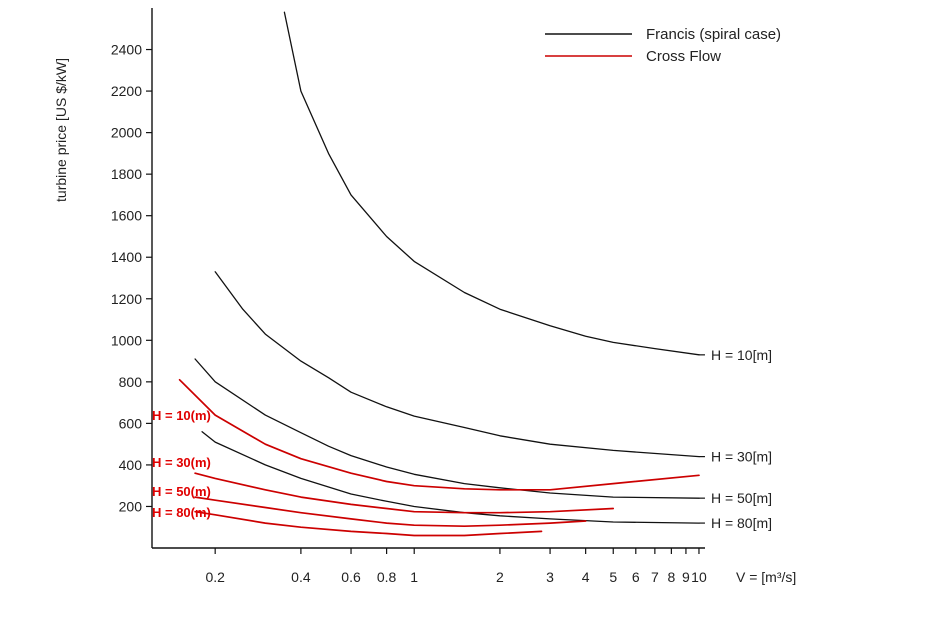 The width and height of the screenshot is (937, 632). Describe the element at coordinates (500, 577) in the screenshot. I see `x-tick-label: 2` at that location.